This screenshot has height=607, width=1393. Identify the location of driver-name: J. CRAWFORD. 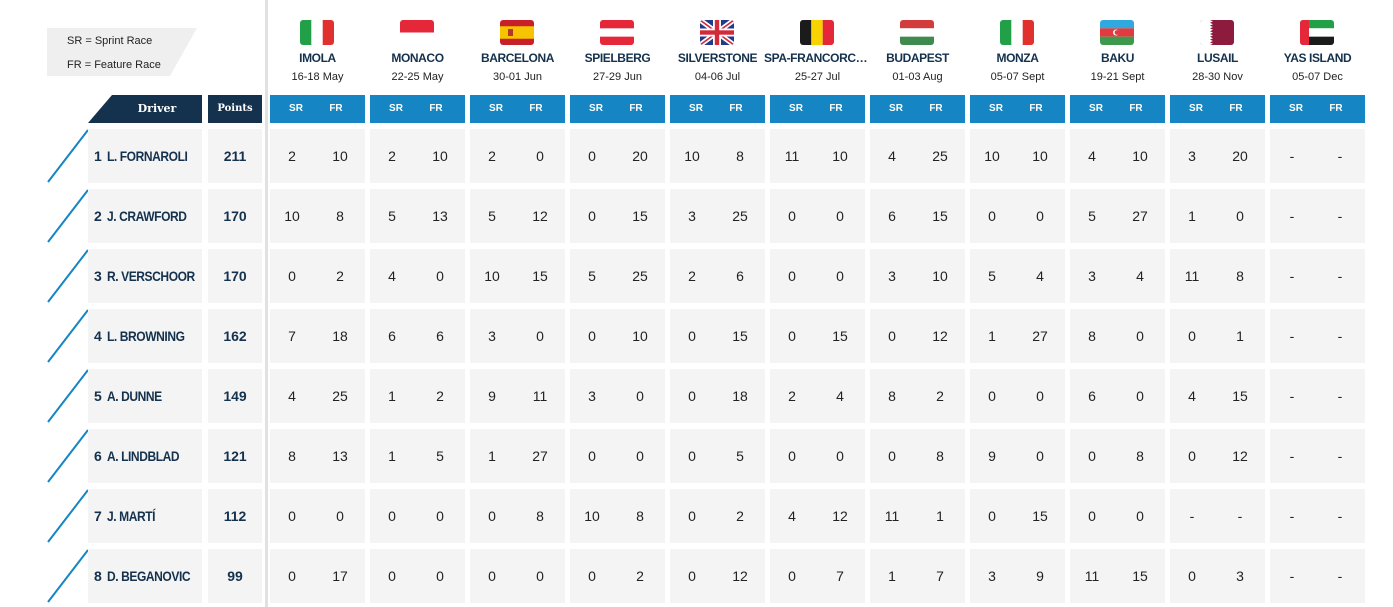
(147, 216).